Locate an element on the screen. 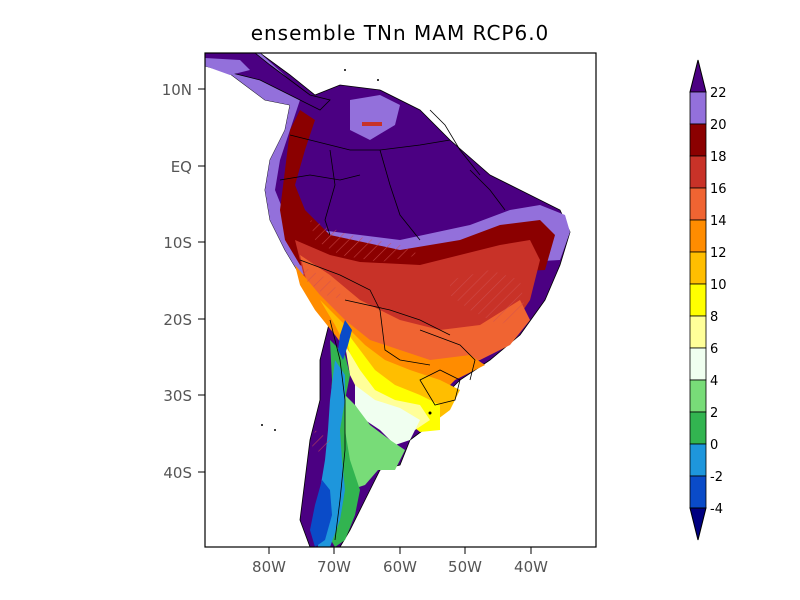 This screenshot has height=600, width=800. colorbar-label: 14 is located at coordinates (718, 221).